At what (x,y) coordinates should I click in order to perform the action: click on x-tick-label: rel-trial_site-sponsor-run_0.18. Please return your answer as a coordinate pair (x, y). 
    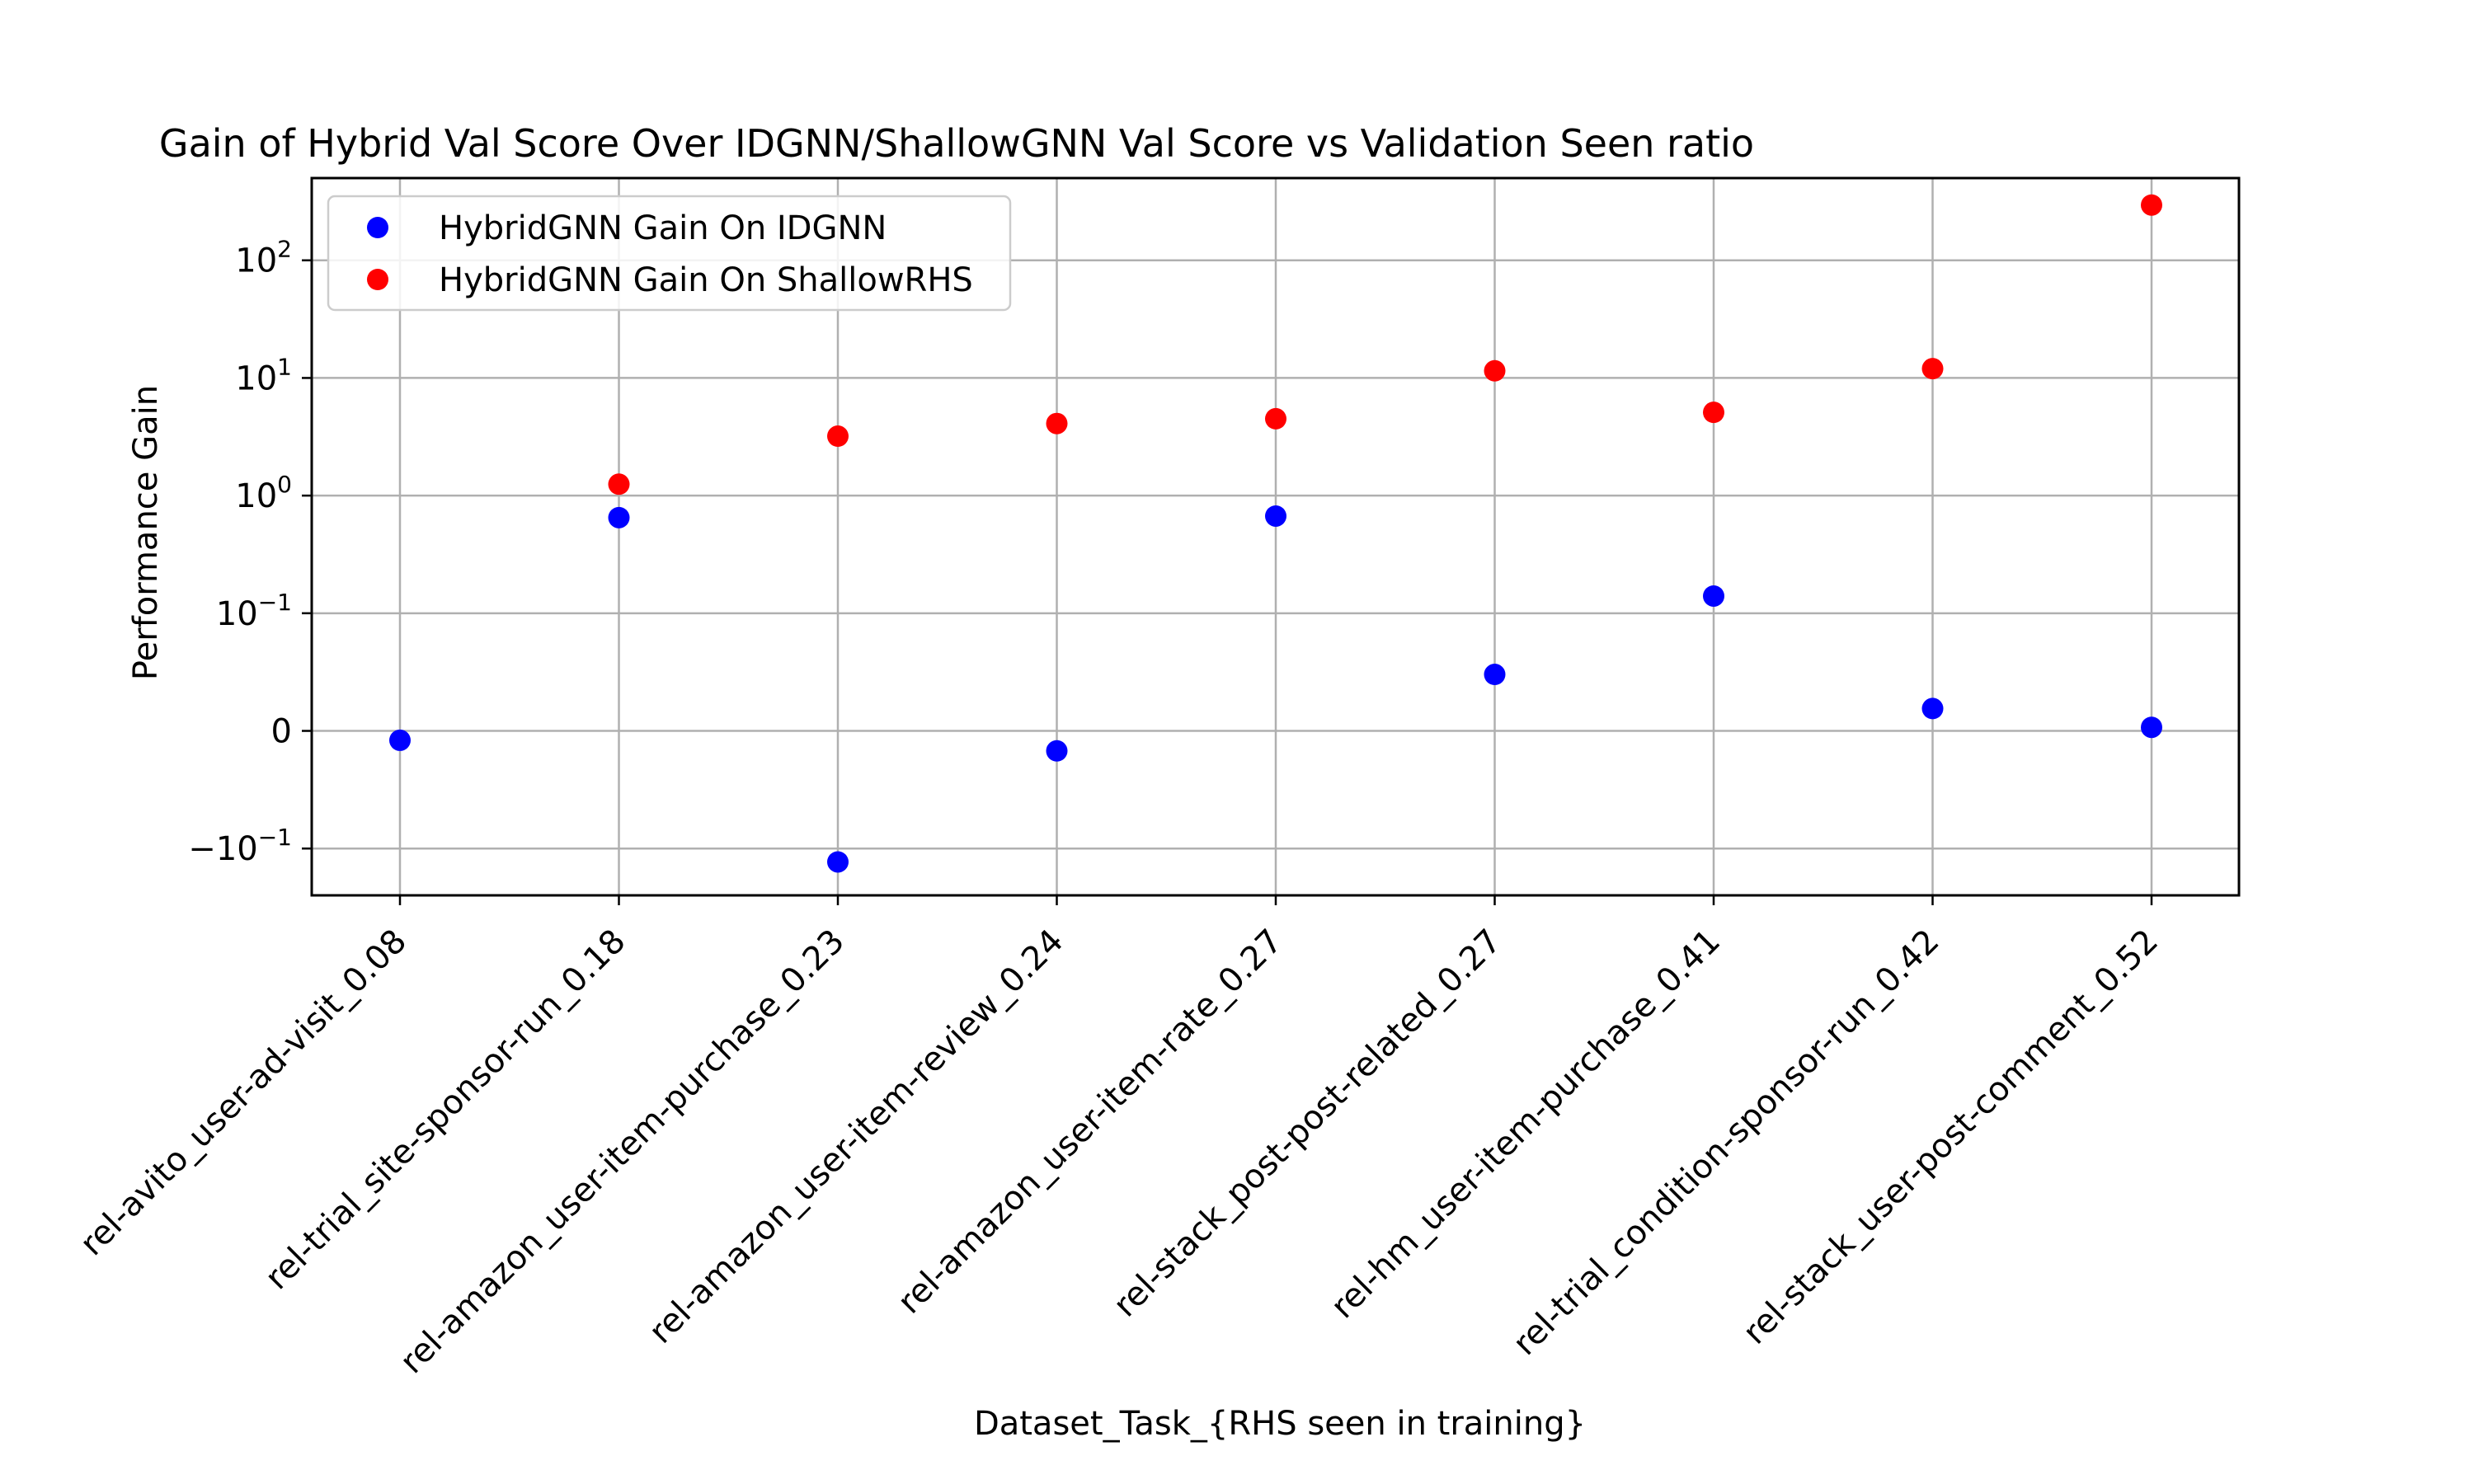
    Looking at the image, I should click on (445, 1110).